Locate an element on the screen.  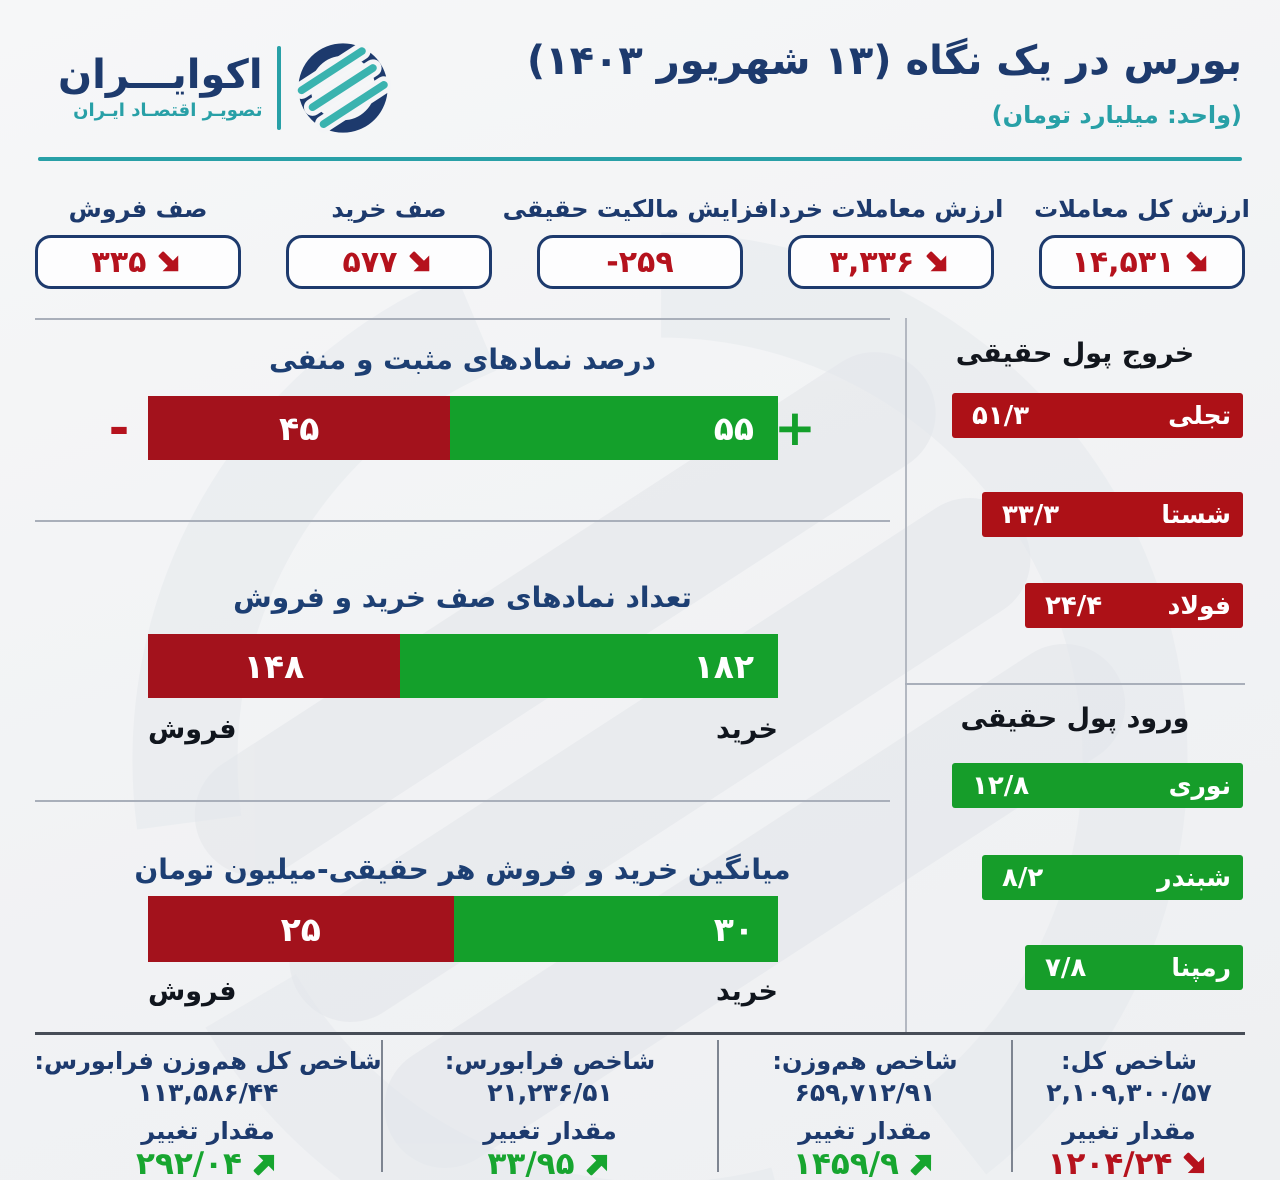
sell-value: ۱۴۸ is located at coordinates (274, 666).